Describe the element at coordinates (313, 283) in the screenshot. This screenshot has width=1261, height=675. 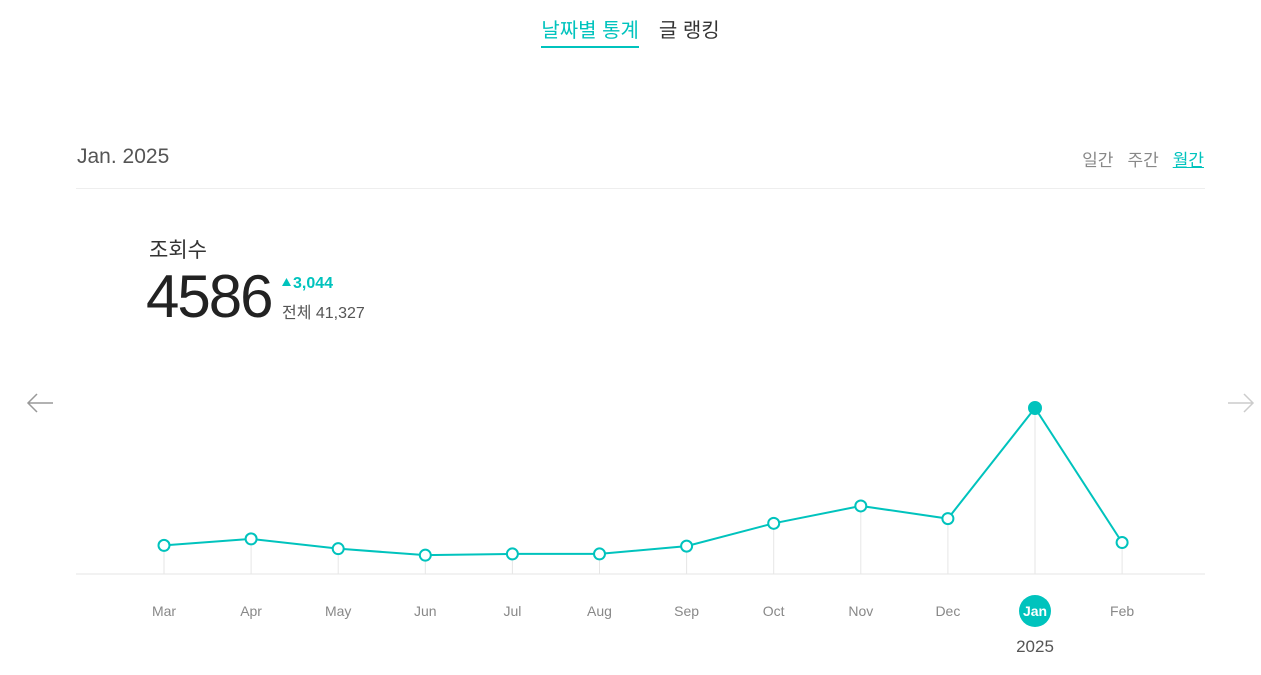
I see `stat-change-value: 3,044` at that location.